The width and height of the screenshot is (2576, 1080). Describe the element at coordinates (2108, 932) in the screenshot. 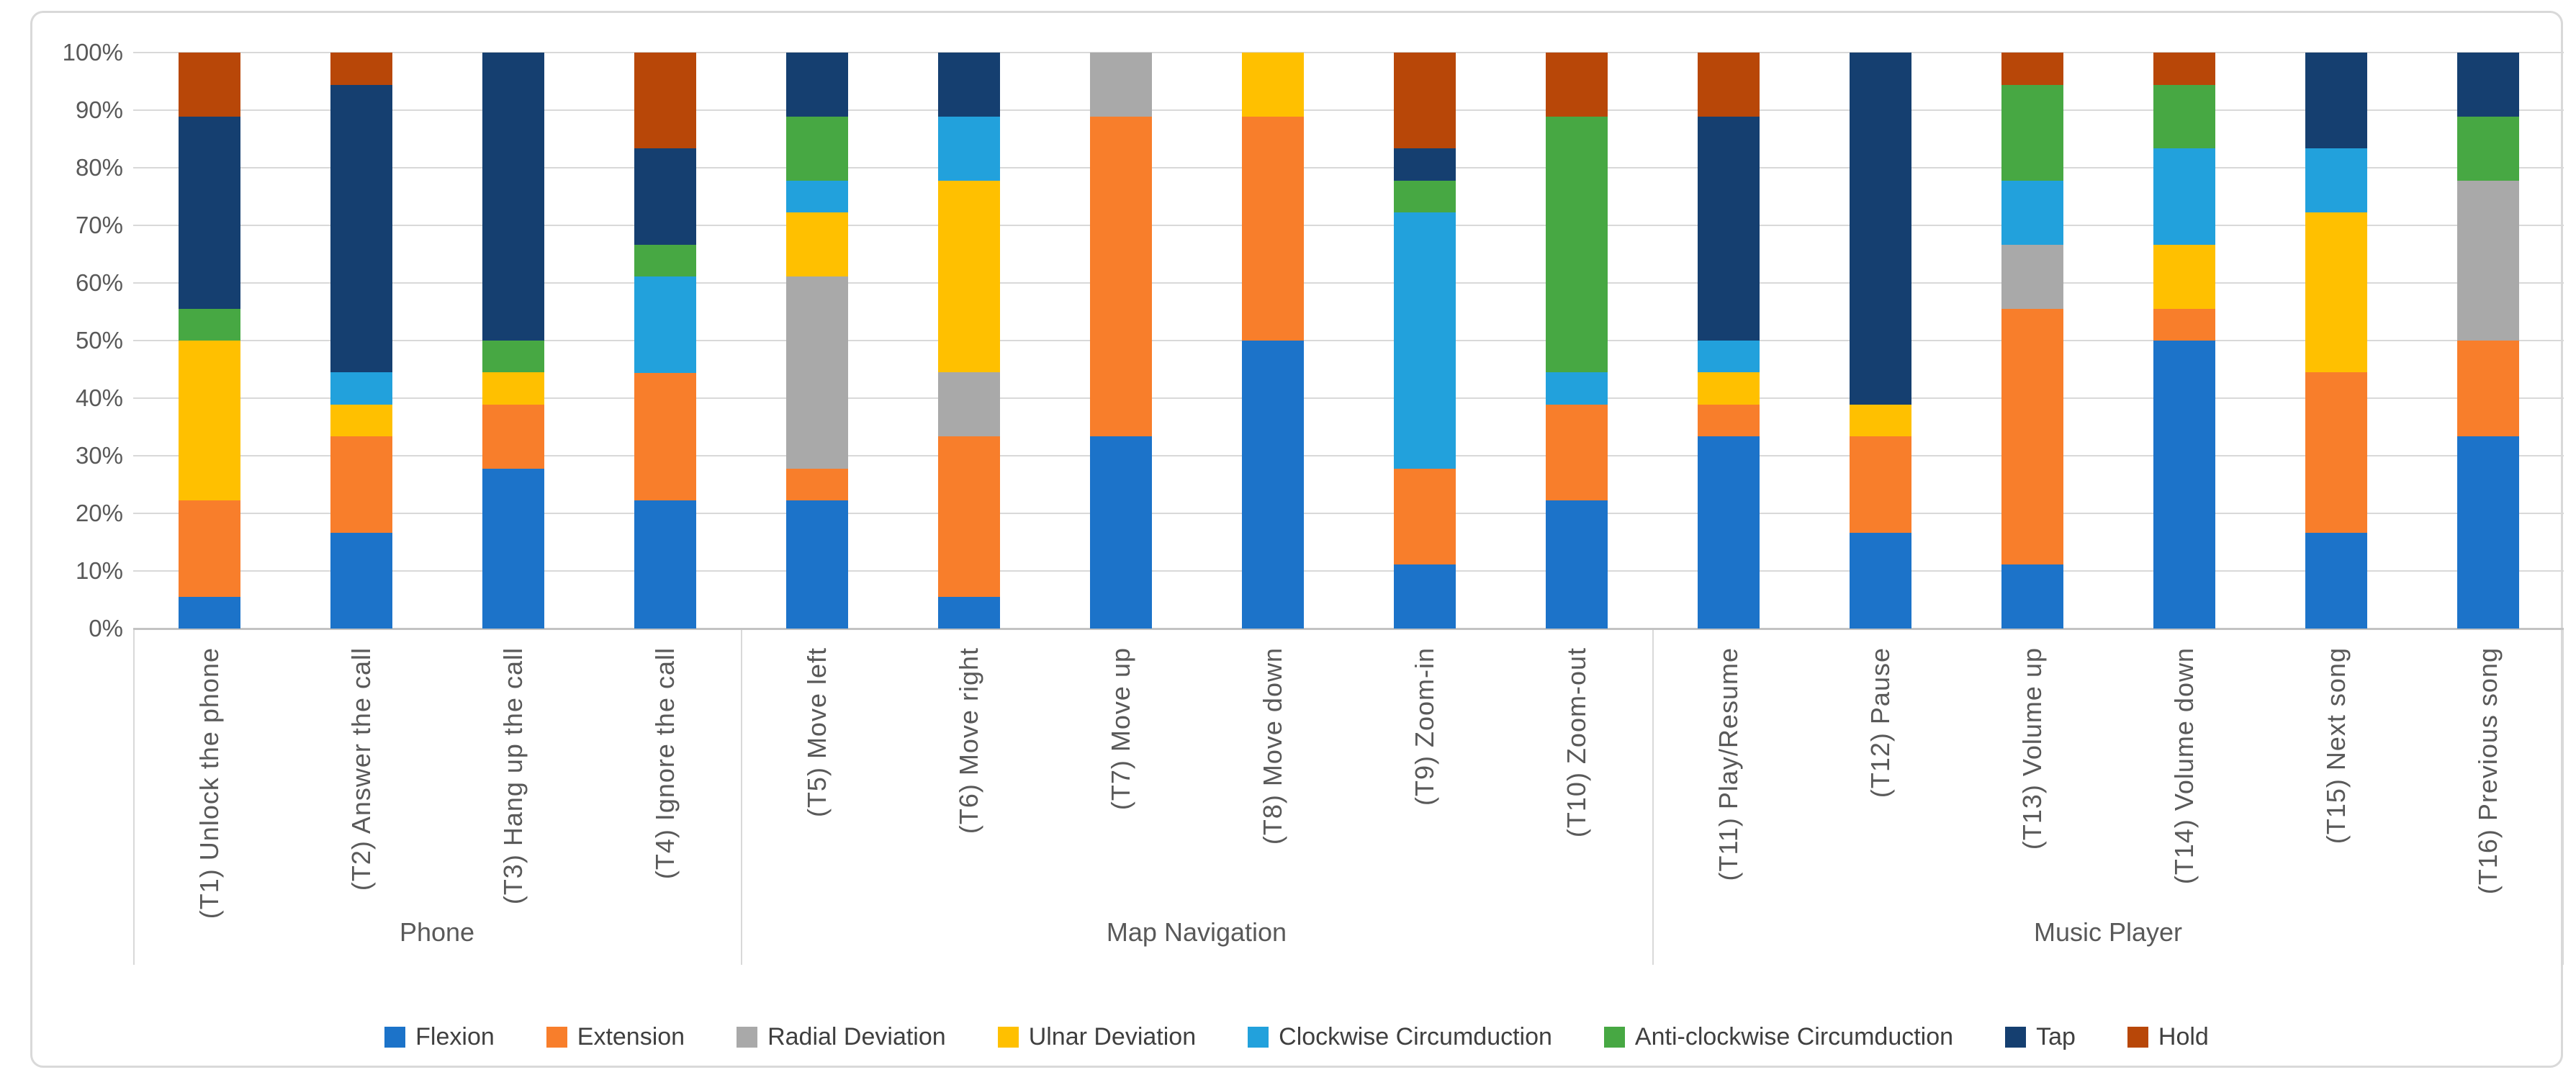

I see `group-label-music-player: Music Player` at that location.